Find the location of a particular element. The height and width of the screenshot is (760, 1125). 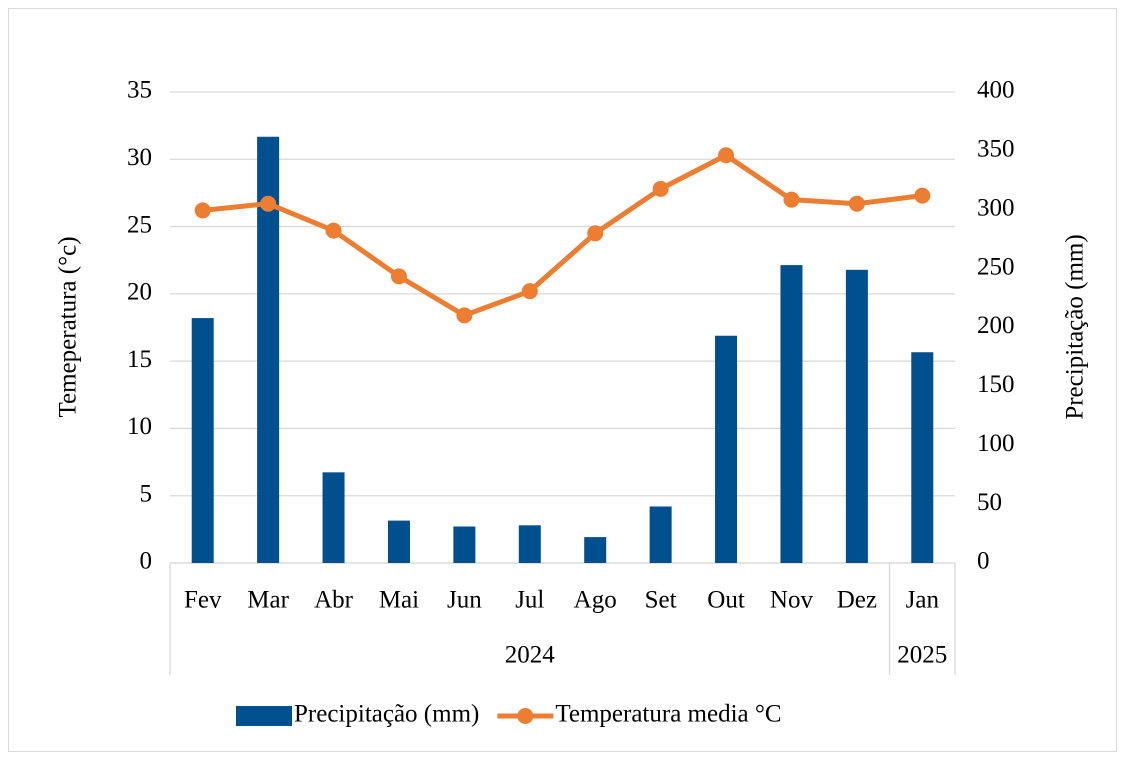

y2-tick-label: 250 is located at coordinates (996, 266).